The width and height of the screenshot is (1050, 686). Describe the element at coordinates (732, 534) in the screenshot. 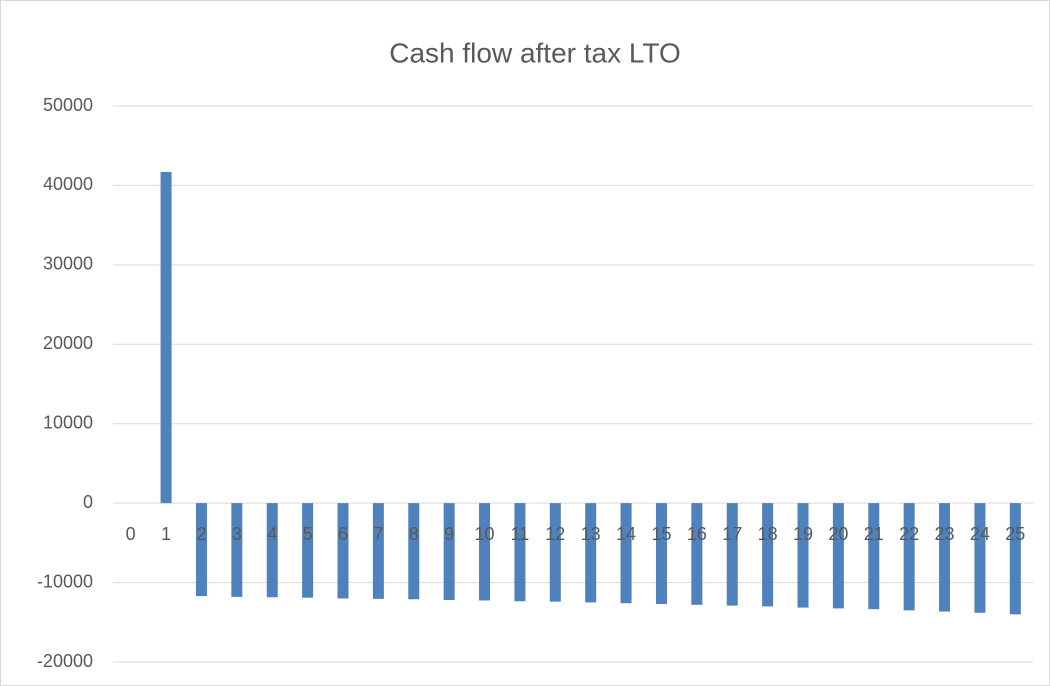

I see `x-tick-label: 17` at that location.